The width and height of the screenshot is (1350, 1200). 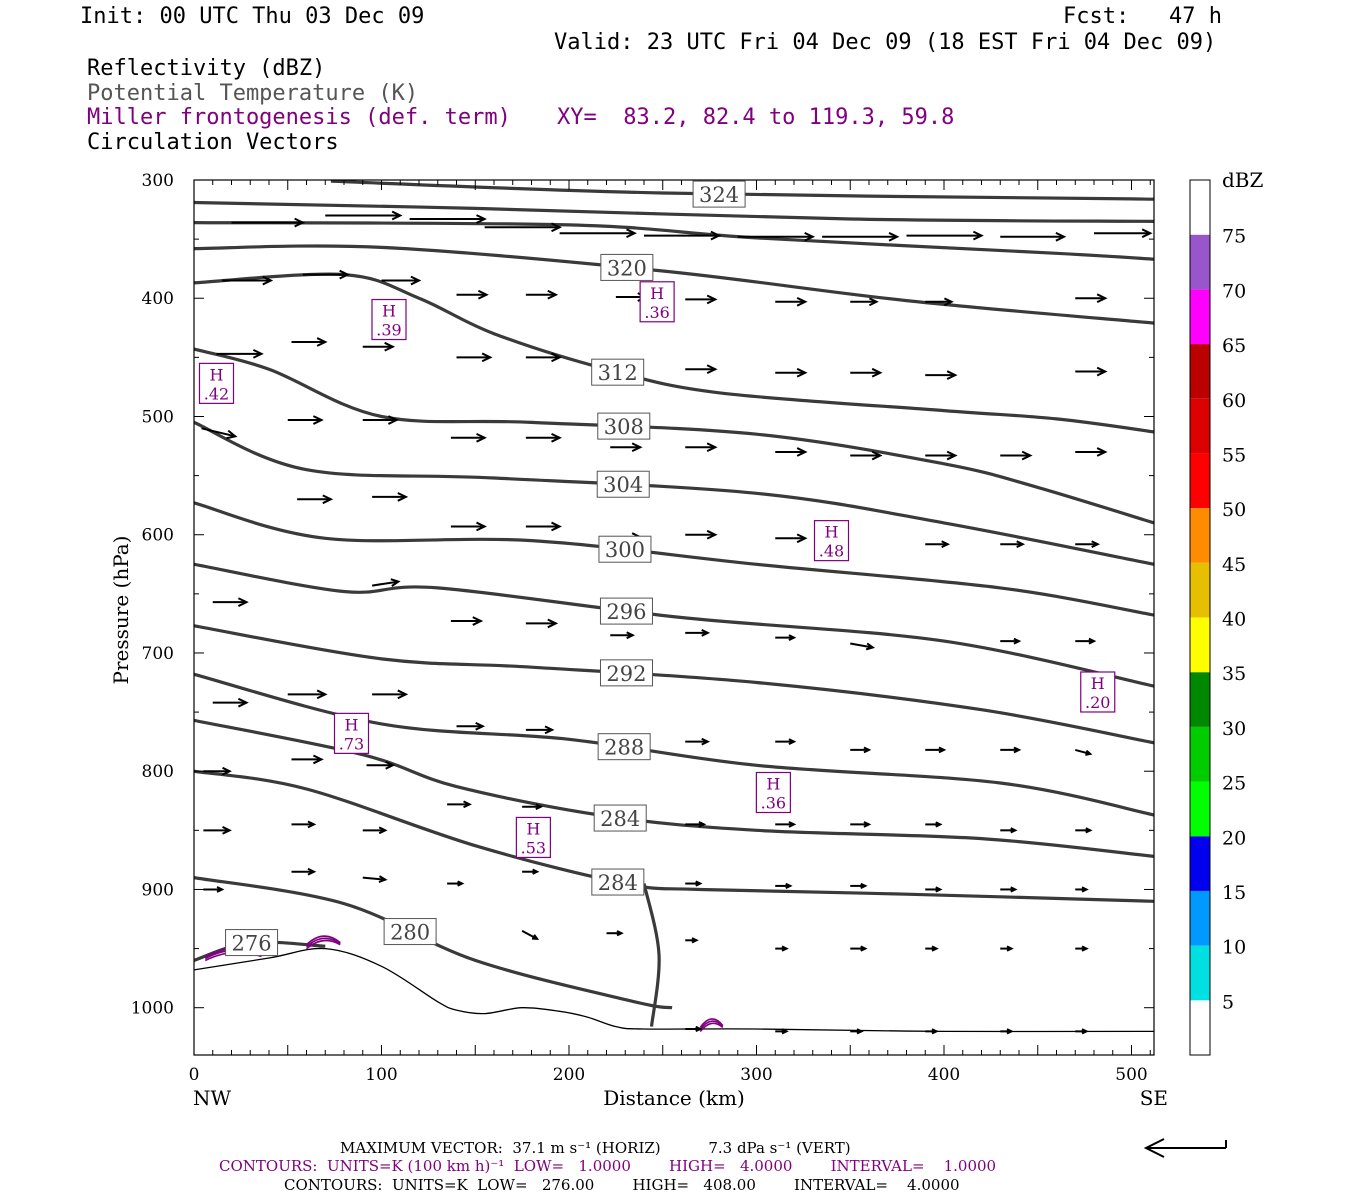 I want to click on x-tick-label: 200, so click(x=569, y=1075).